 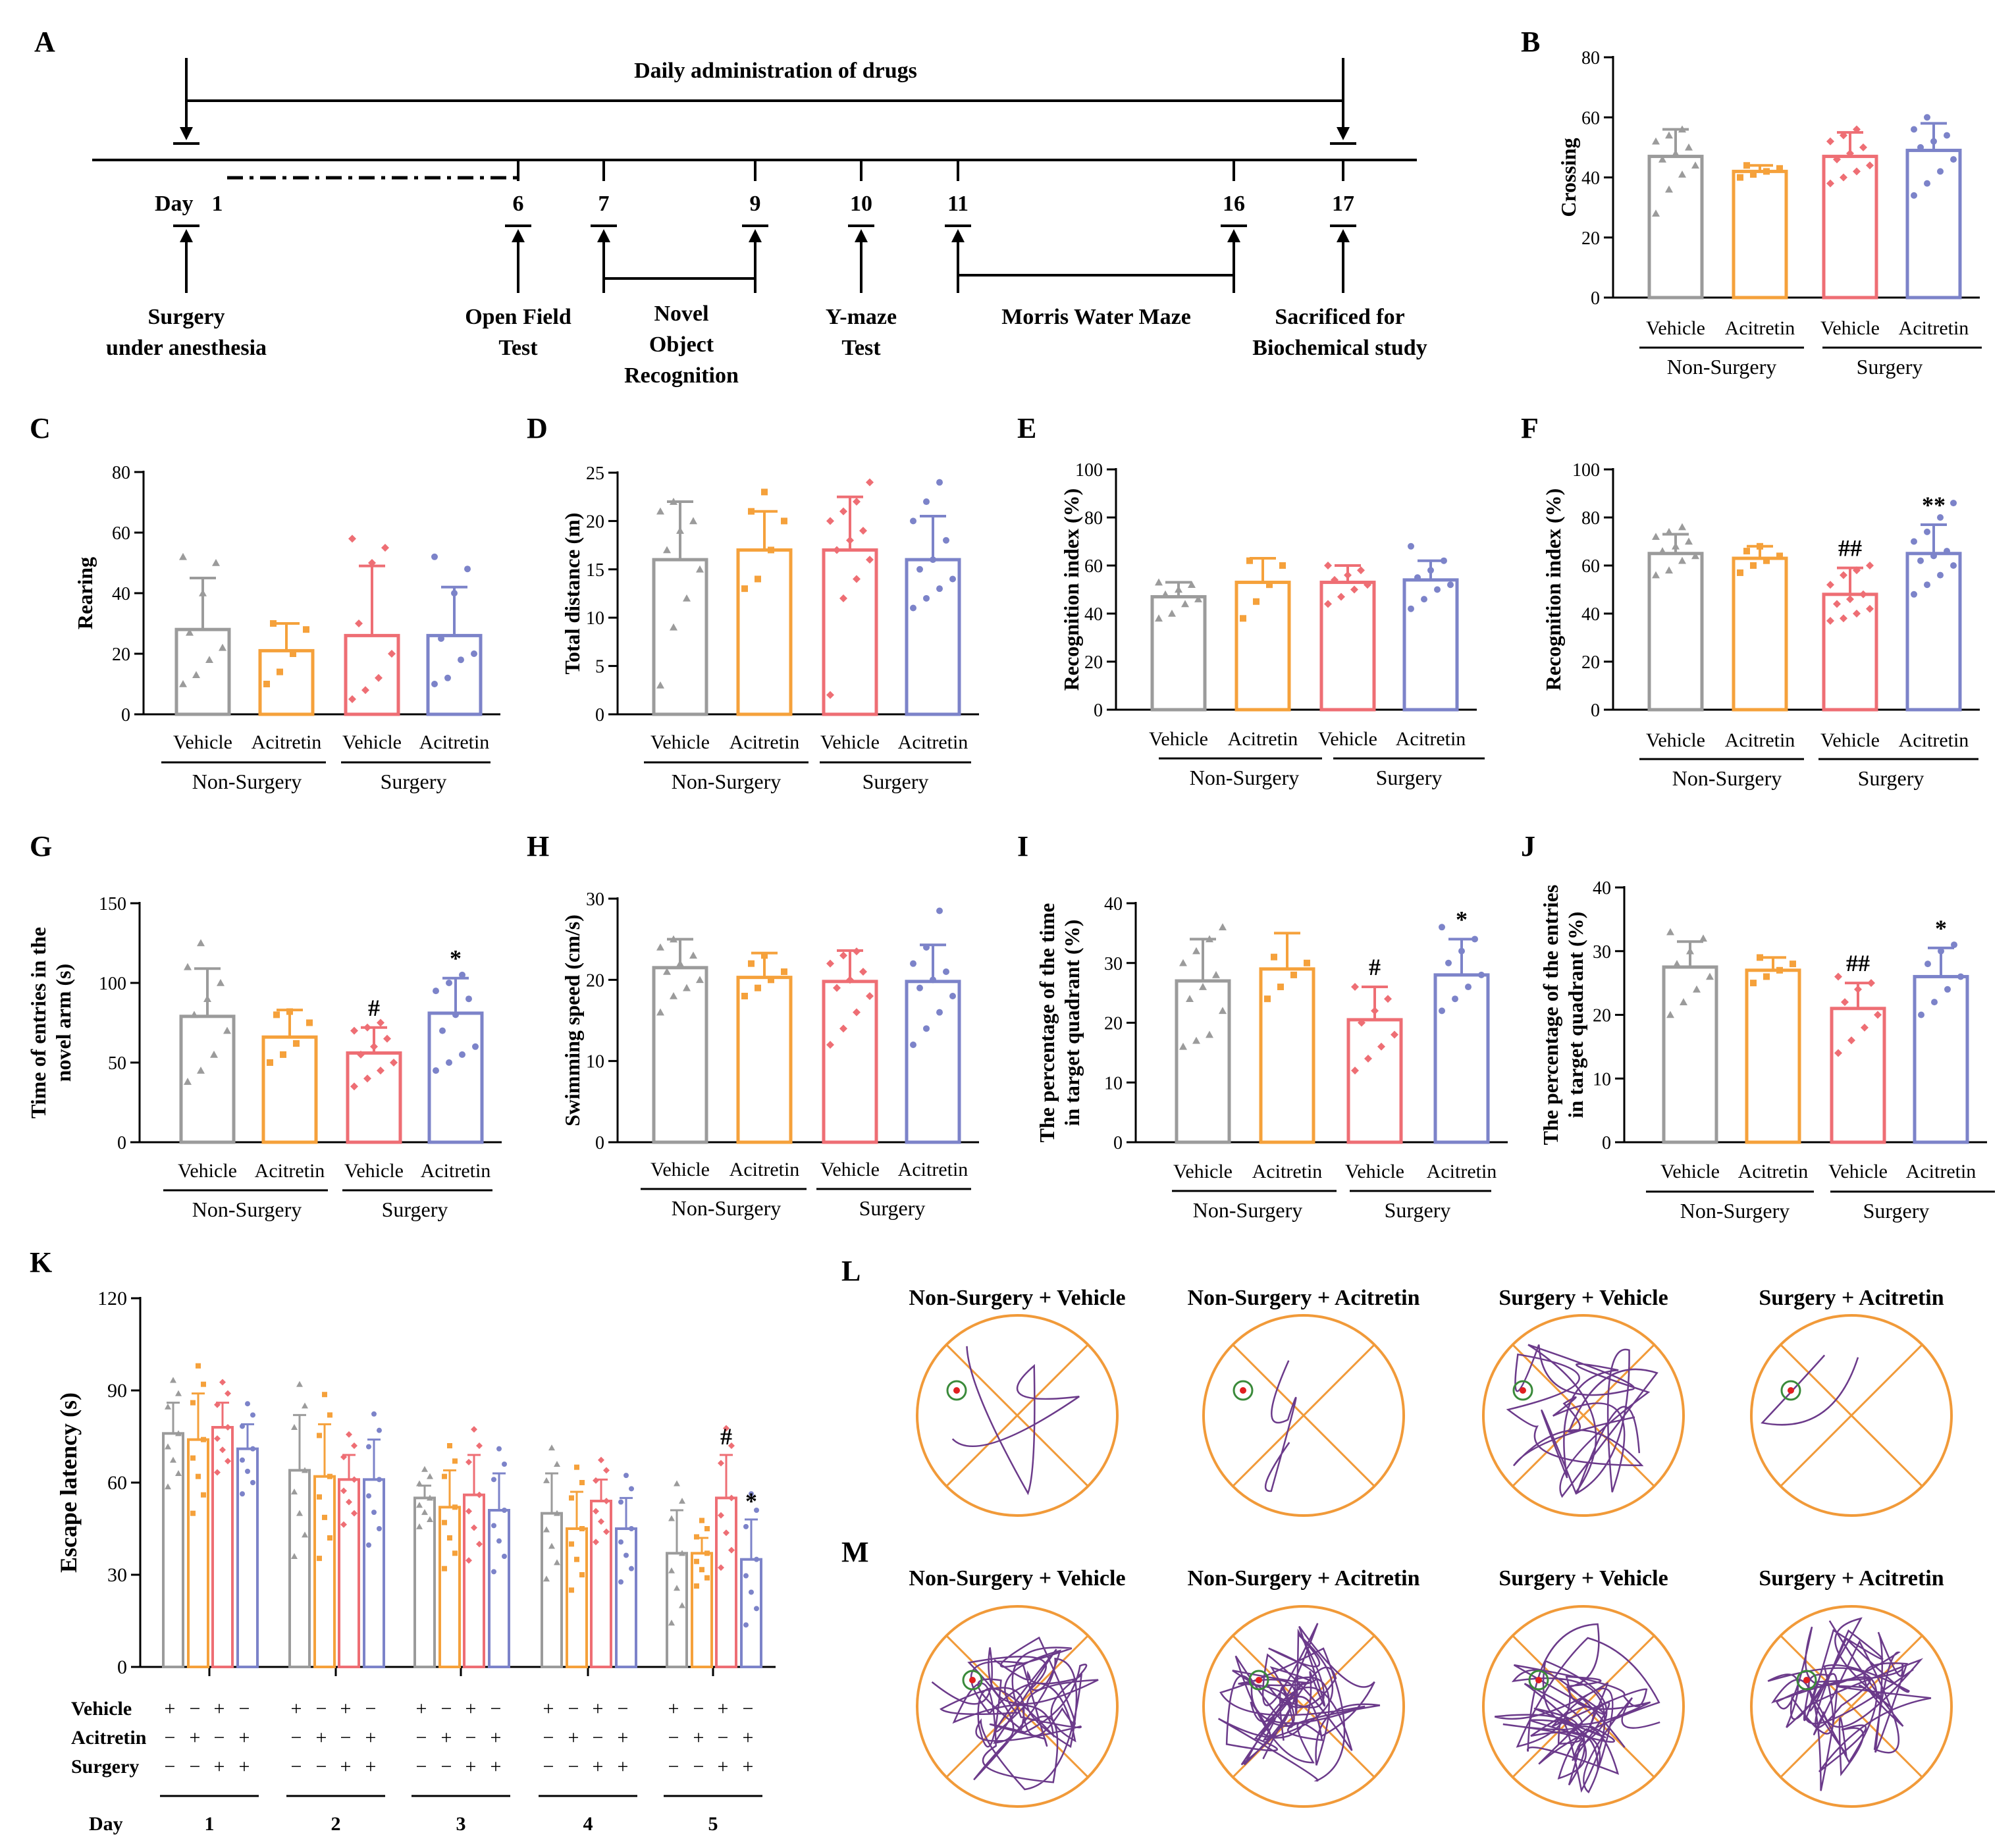 I want to click on start-point, so click(x=956, y=1390).